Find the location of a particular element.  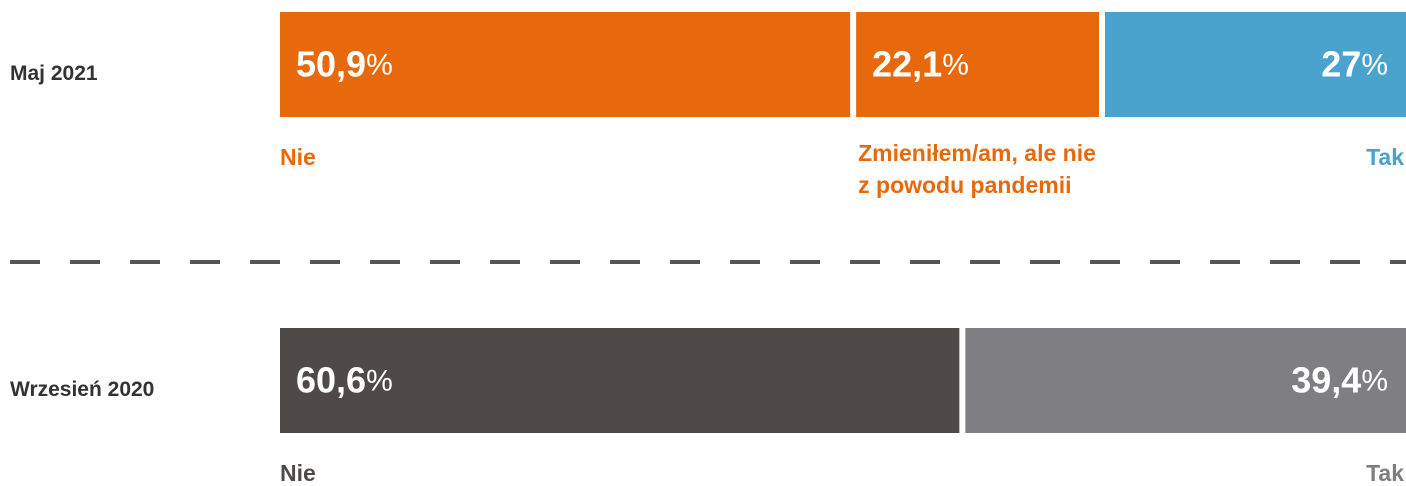

segment-name: Zmieniłem/am, ale nie is located at coordinates (977, 153).